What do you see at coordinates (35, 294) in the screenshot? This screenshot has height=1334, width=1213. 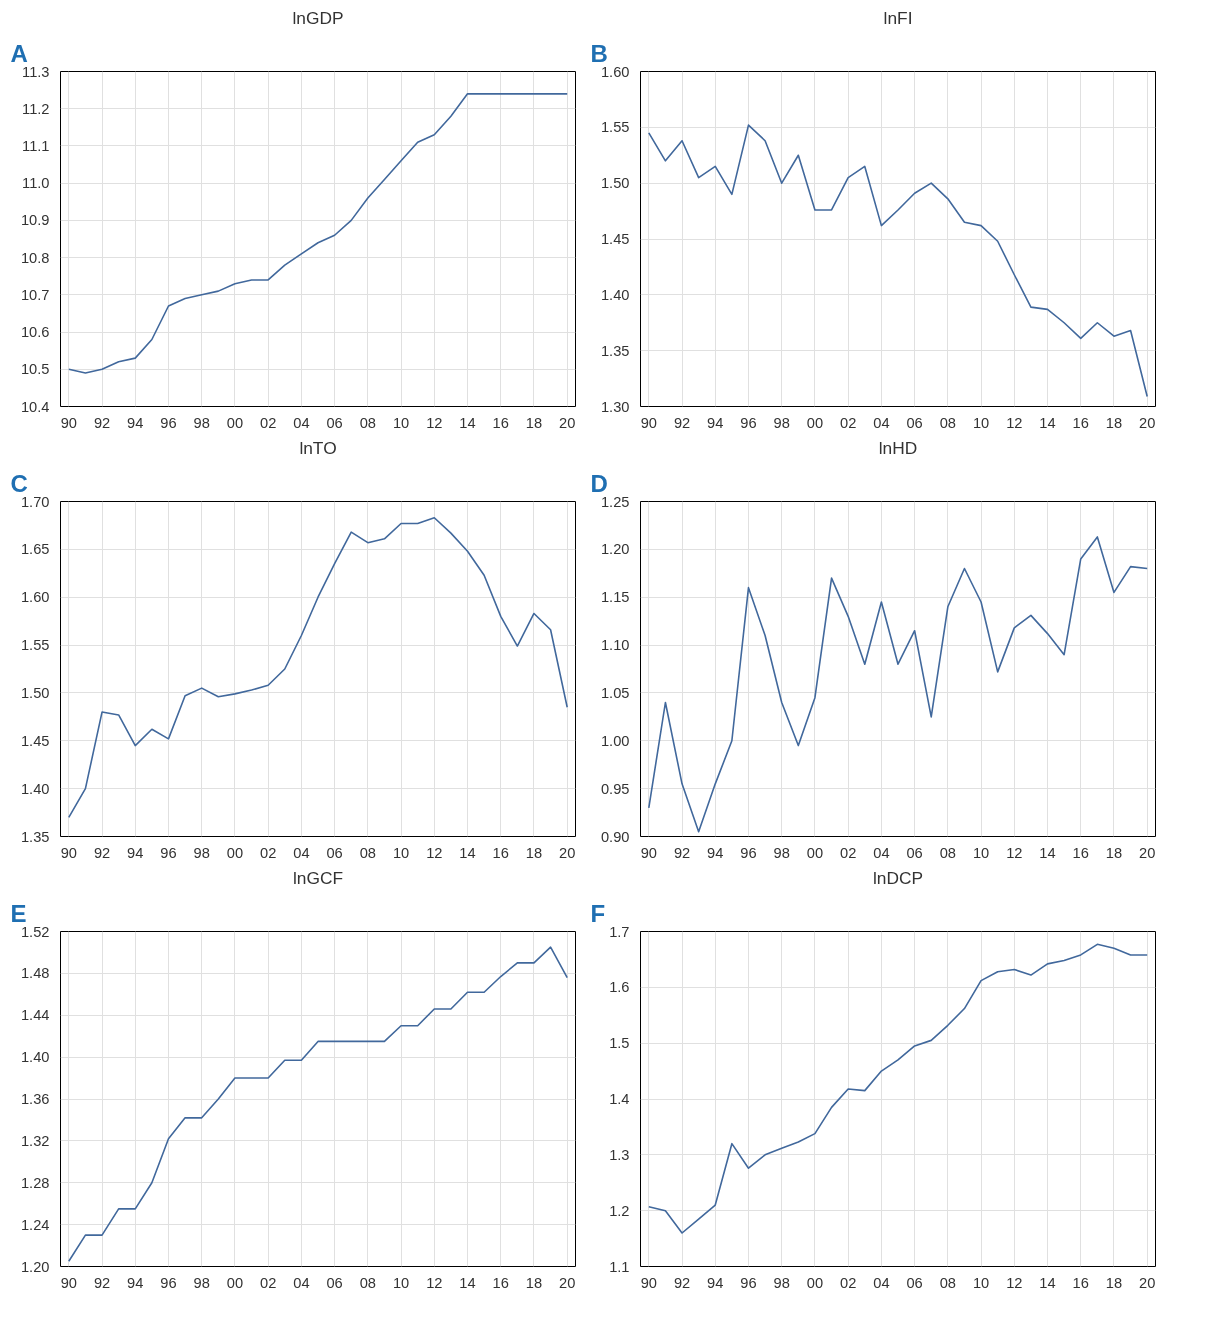 I see `y-tick-label: 10.7` at bounding box center [35, 294].